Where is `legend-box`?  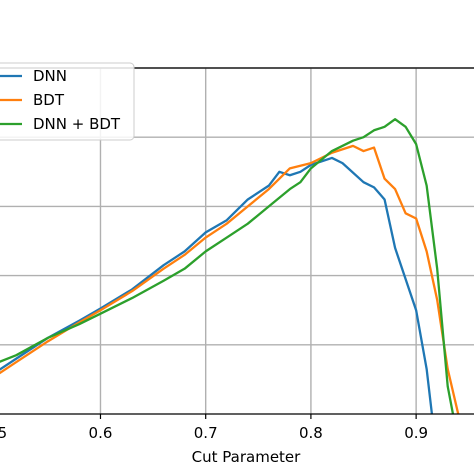 legend-box is located at coordinates (67, 101).